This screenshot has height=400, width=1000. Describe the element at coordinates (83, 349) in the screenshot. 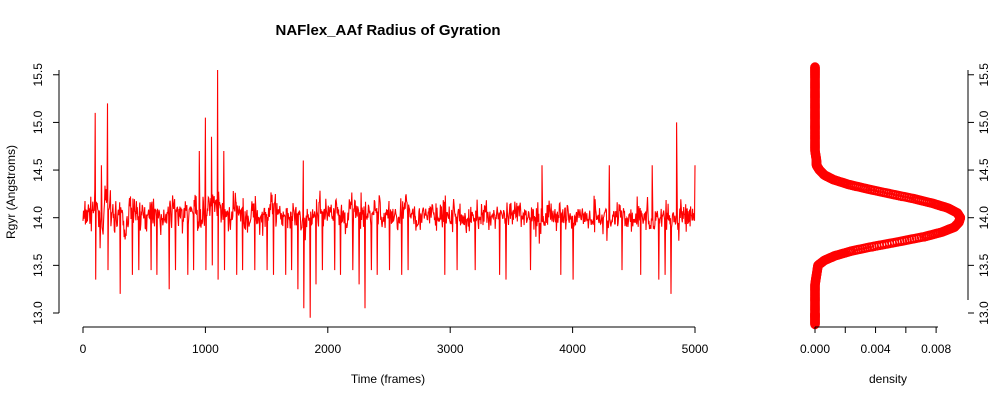

I see `x-tick-label: 0` at that location.